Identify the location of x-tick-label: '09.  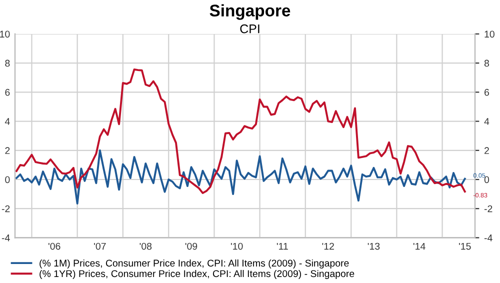
(191, 246).